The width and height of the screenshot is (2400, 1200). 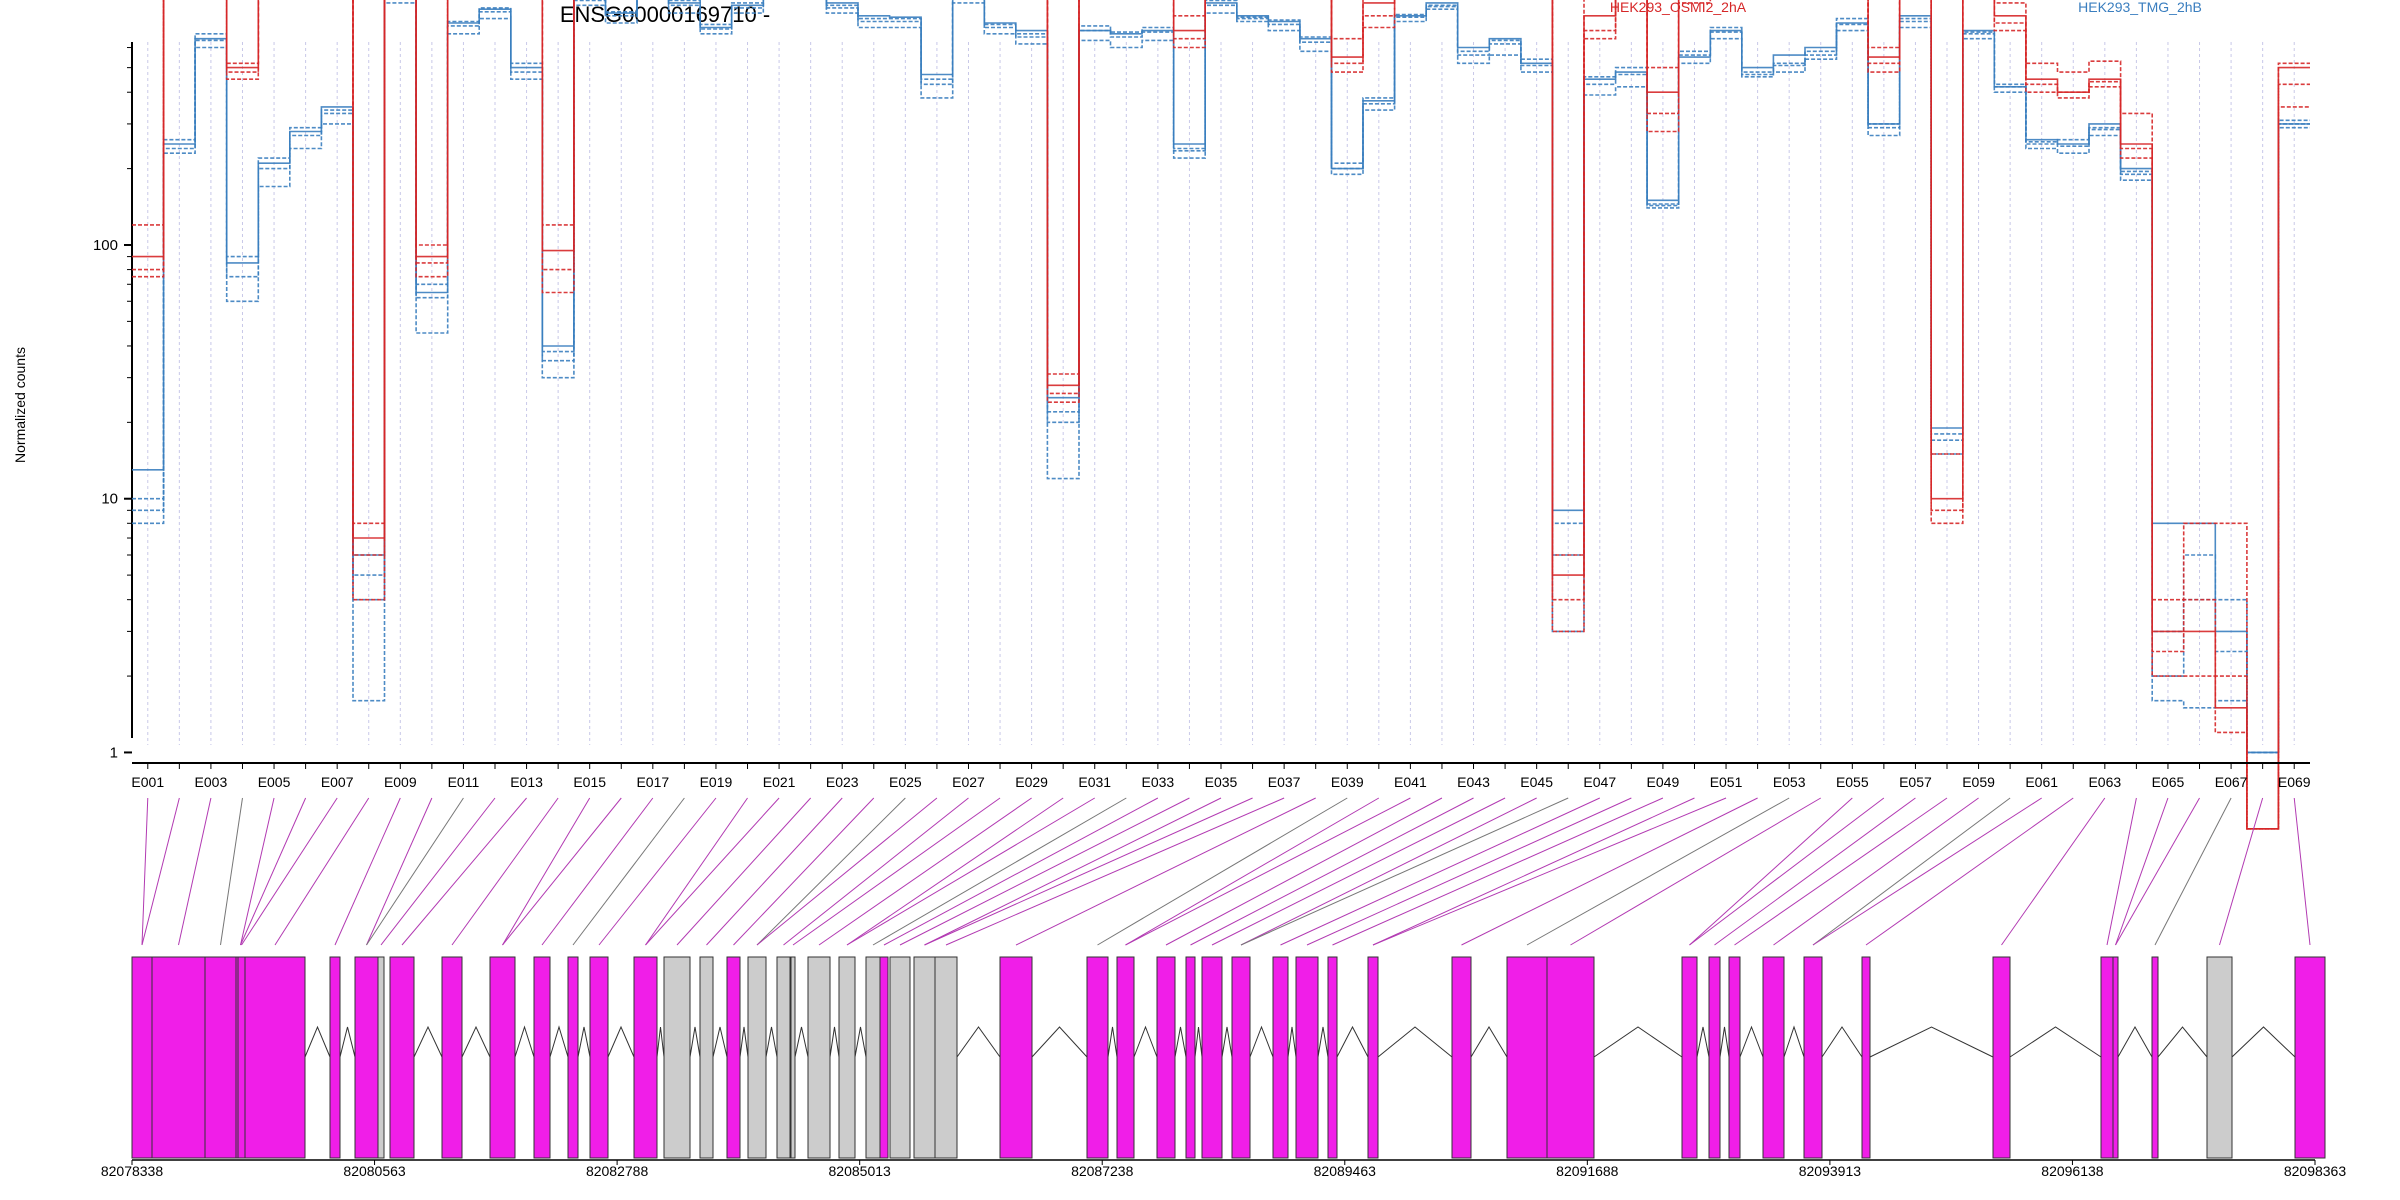 What do you see at coordinates (1347, 782) in the screenshot?
I see `exon-tick-label: E039` at bounding box center [1347, 782].